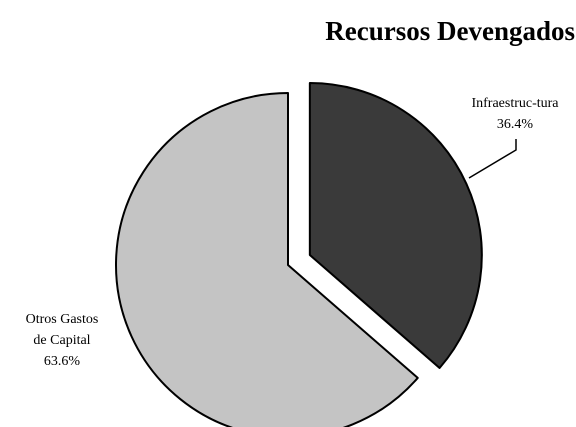 Image resolution: width=576 pixels, height=427 pixels. I want to click on slice-label-0: Infraestruc-tura 36.4%, so click(515, 114).